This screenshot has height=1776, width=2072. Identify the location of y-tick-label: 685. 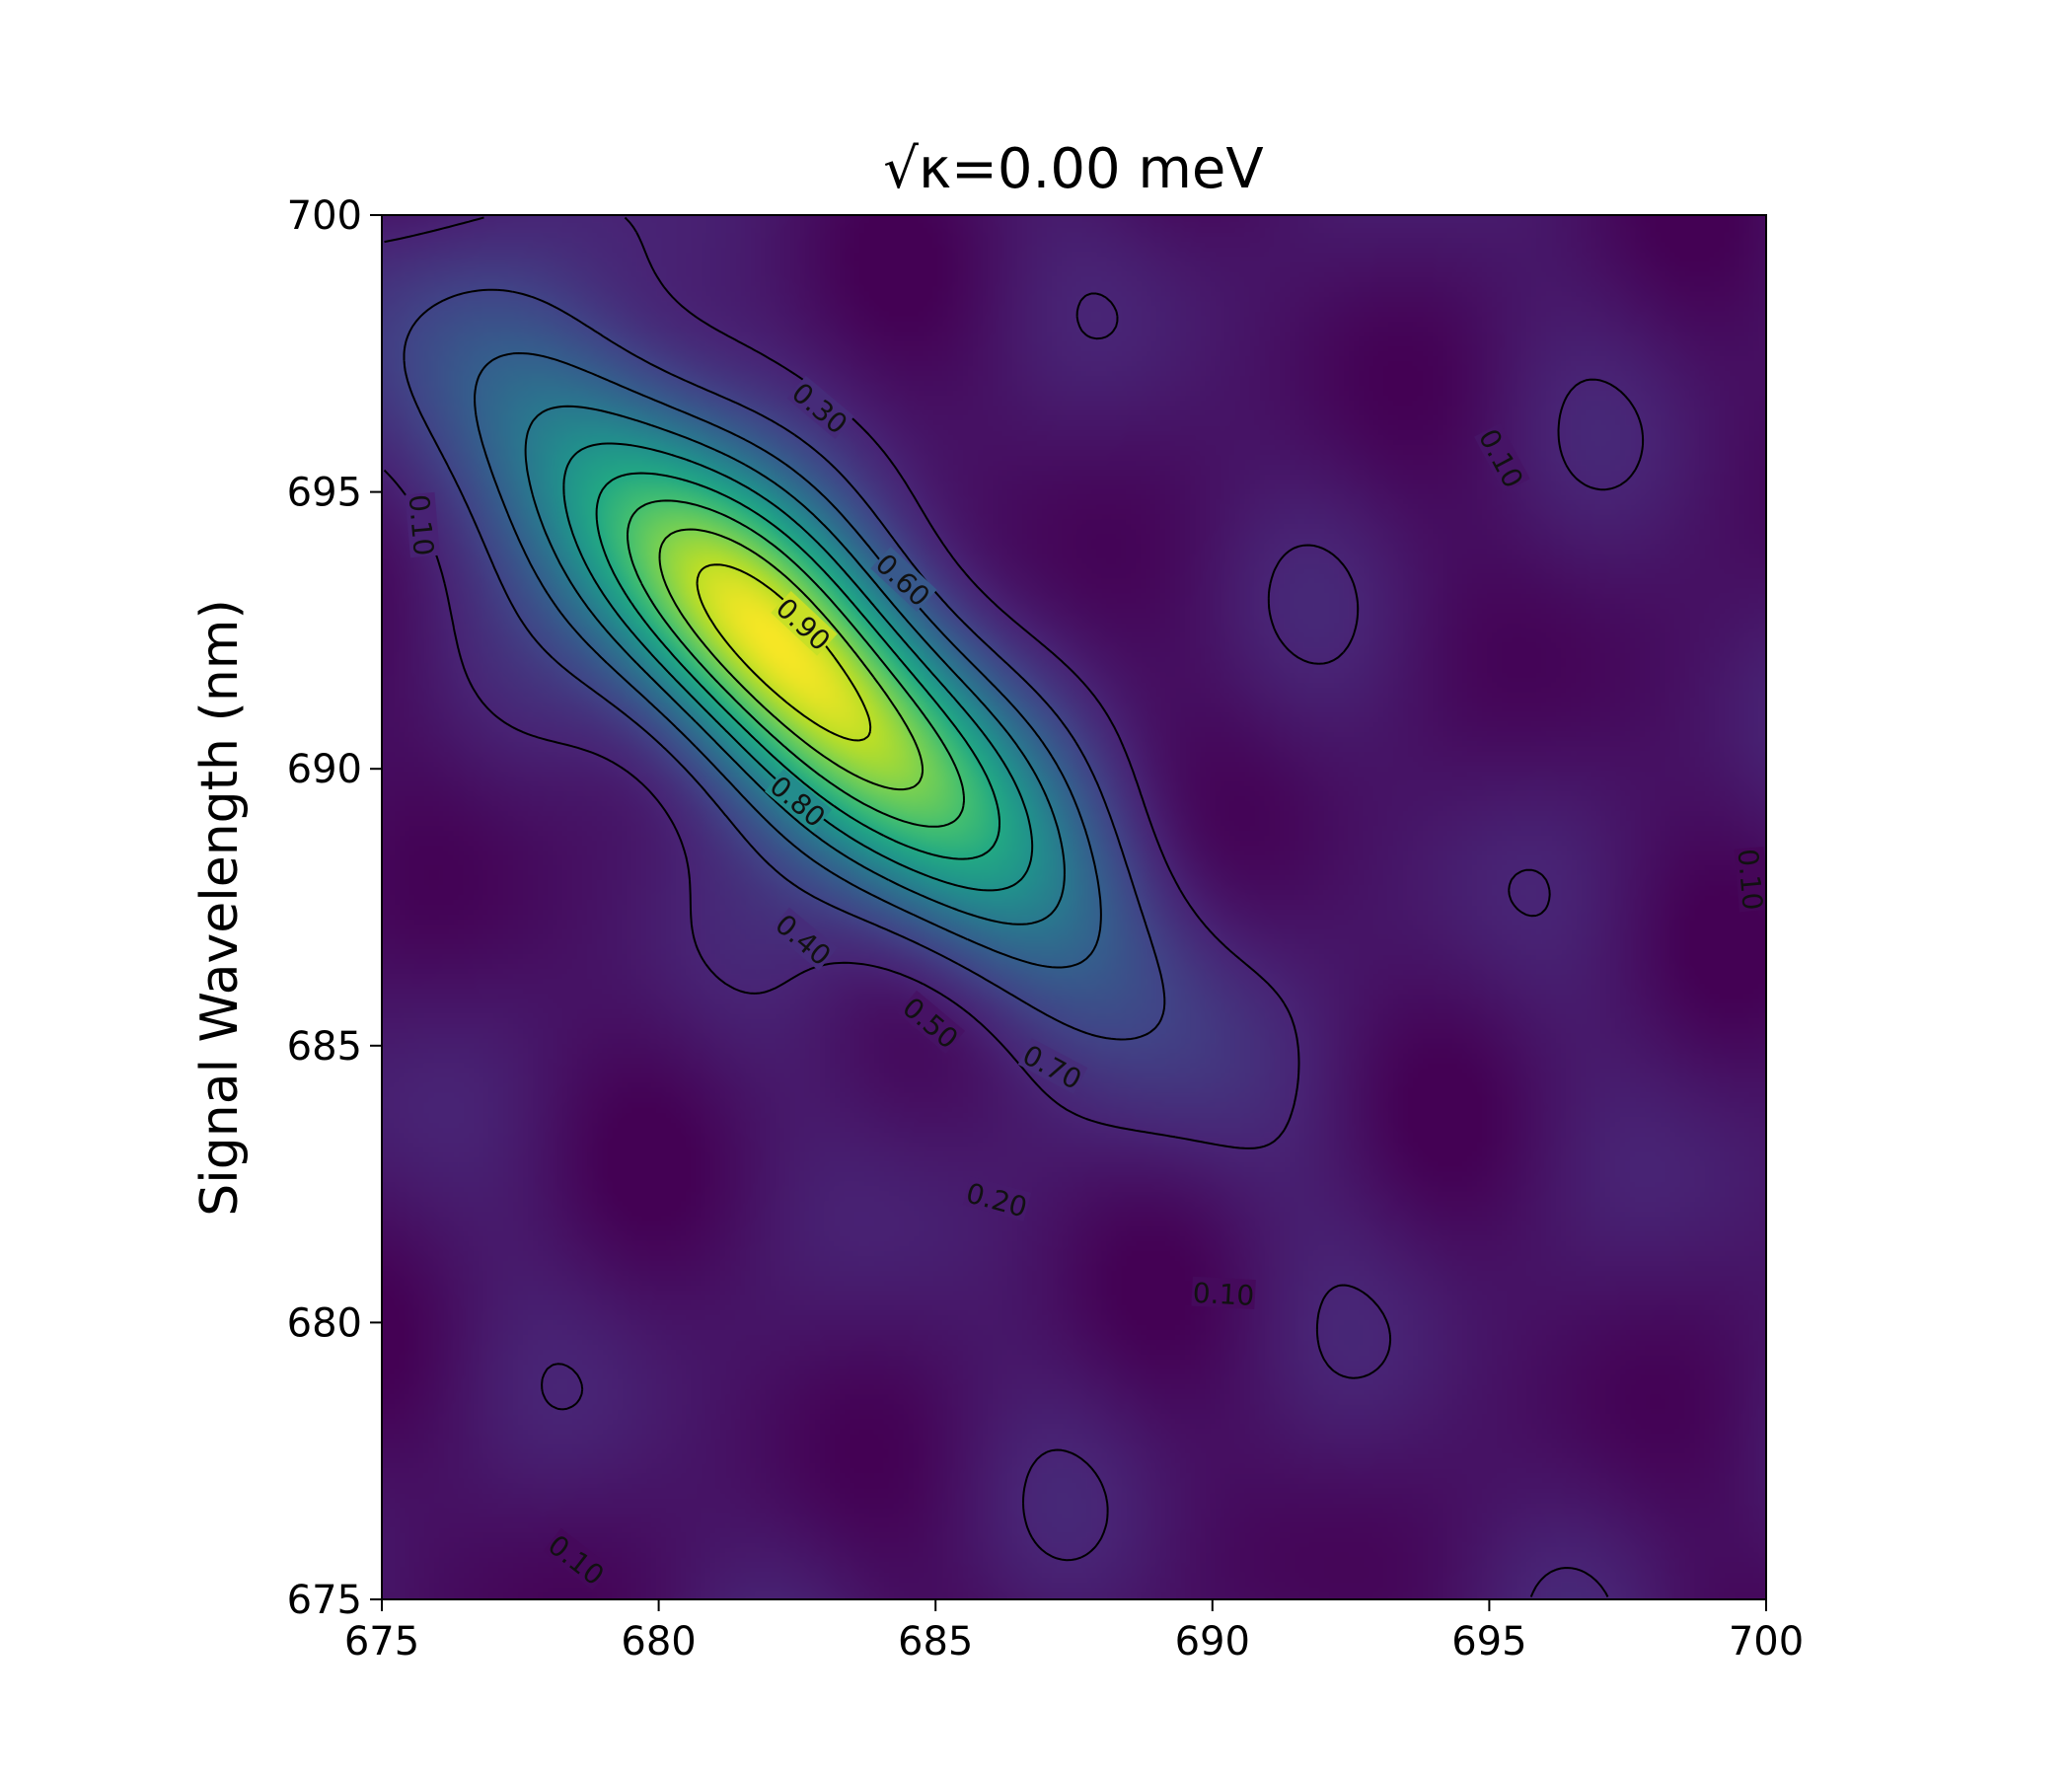
(325, 1047).